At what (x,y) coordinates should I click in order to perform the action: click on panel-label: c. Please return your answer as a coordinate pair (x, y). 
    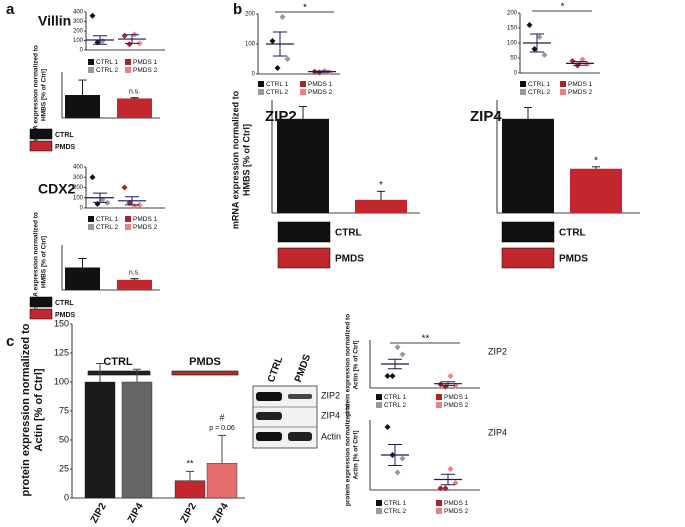
    Looking at the image, I should click on (10, 341).